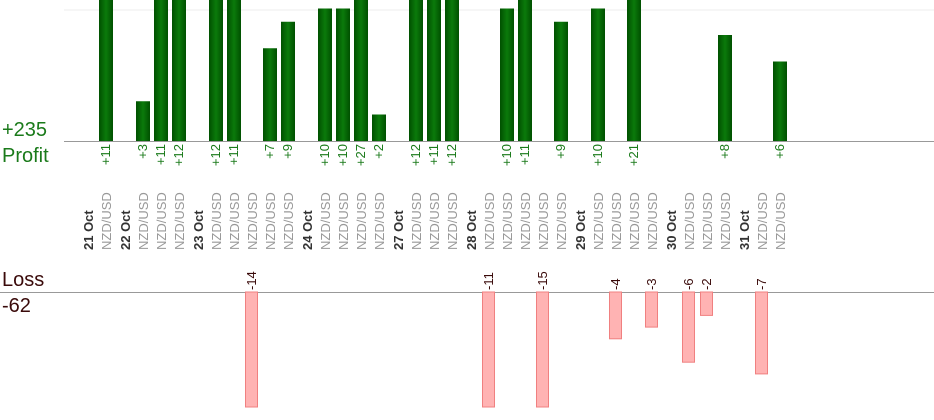 This screenshot has height=420, width=934. What do you see at coordinates (269, 151) in the screenshot?
I see `profit-value-label: +7` at bounding box center [269, 151].